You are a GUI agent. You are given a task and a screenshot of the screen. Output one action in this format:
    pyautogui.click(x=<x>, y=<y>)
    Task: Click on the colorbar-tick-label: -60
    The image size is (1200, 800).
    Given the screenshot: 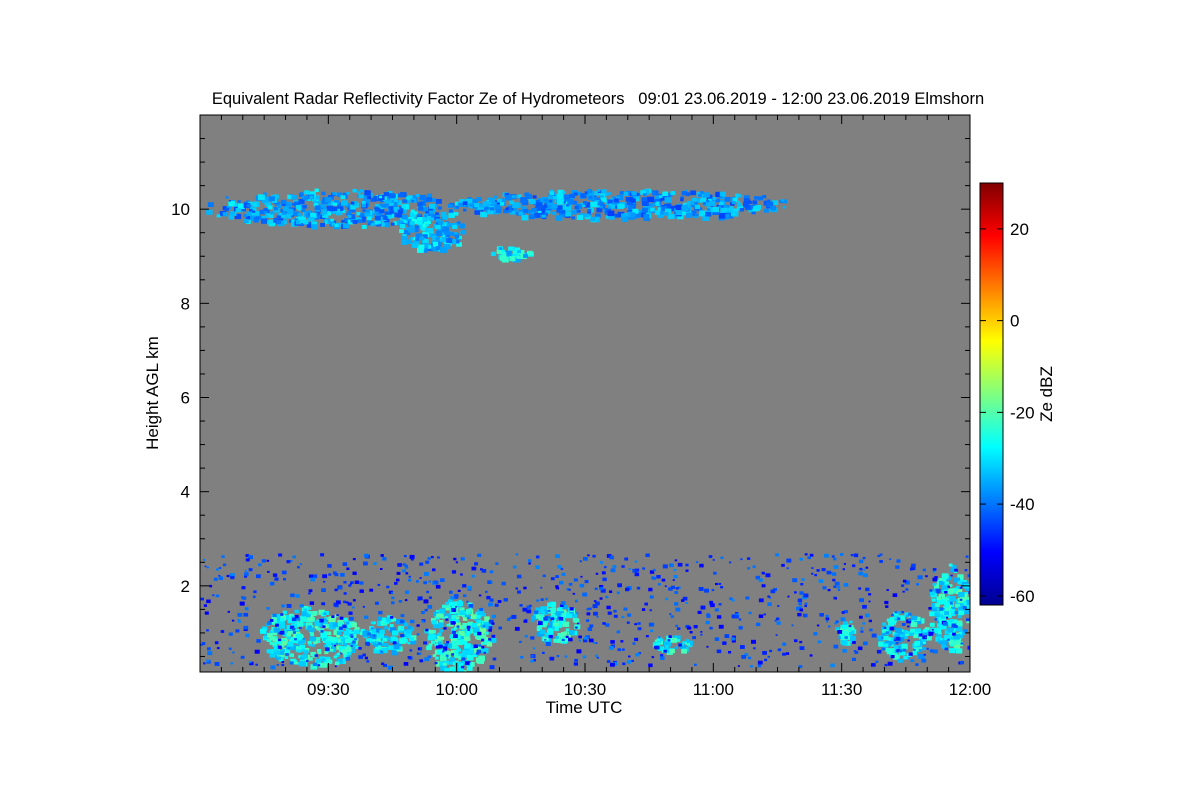 What is the action you would take?
    pyautogui.click(x=1022, y=596)
    